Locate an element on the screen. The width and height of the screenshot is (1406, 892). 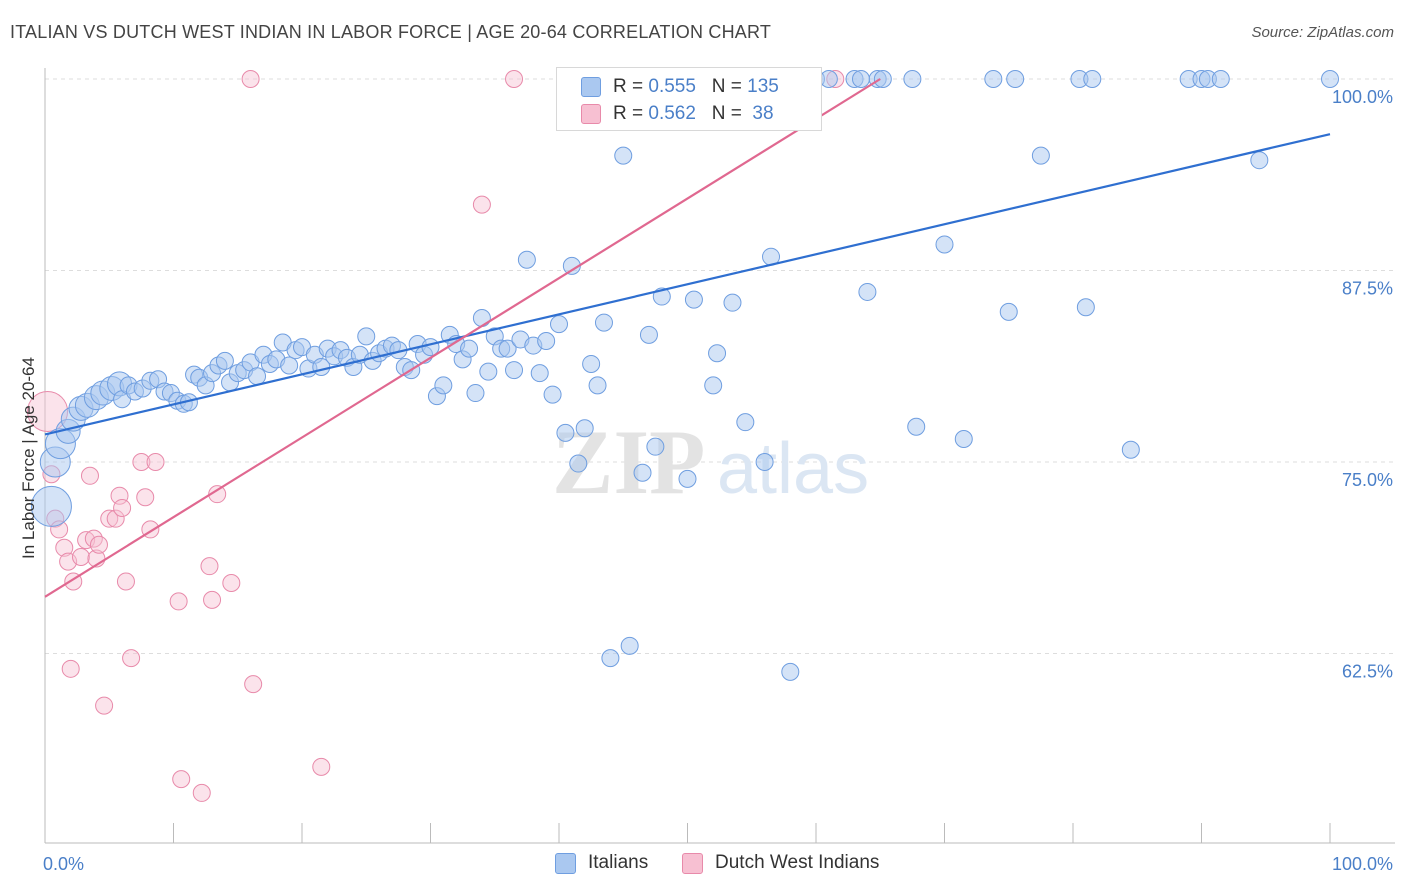
series-legend: Italians Dutch West Indians is located at coordinates (703, 865).